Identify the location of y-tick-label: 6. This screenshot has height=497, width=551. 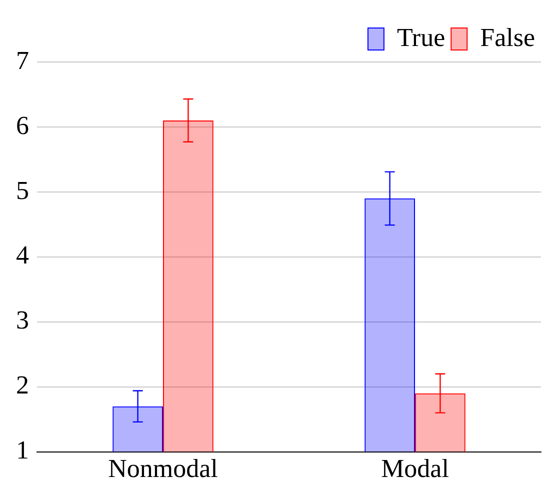
(22, 125).